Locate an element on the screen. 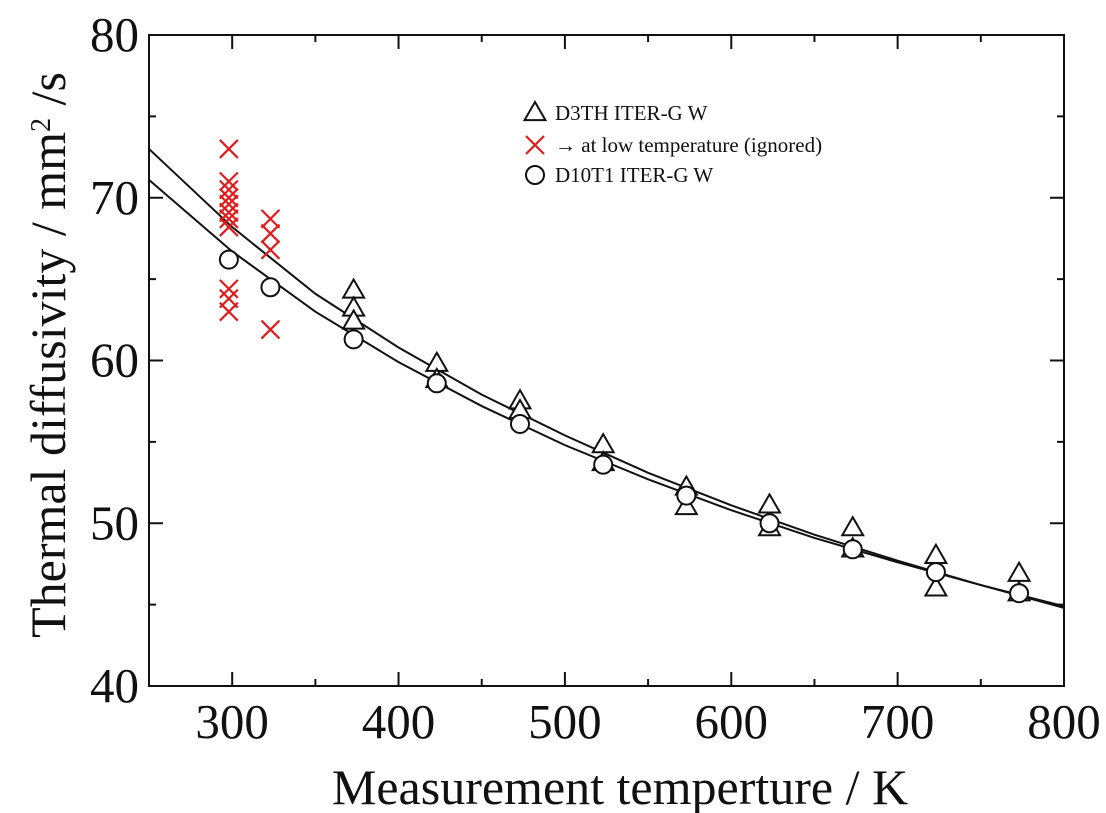 This screenshot has height=813, width=1106. cross-point-6-stroke-b is located at coordinates (229, 212).